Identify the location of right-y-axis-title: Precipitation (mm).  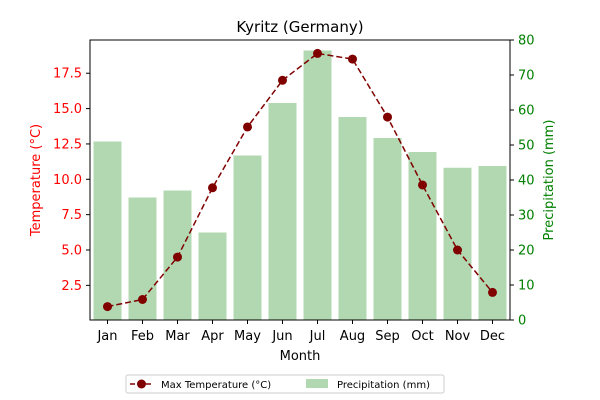
(549, 180).